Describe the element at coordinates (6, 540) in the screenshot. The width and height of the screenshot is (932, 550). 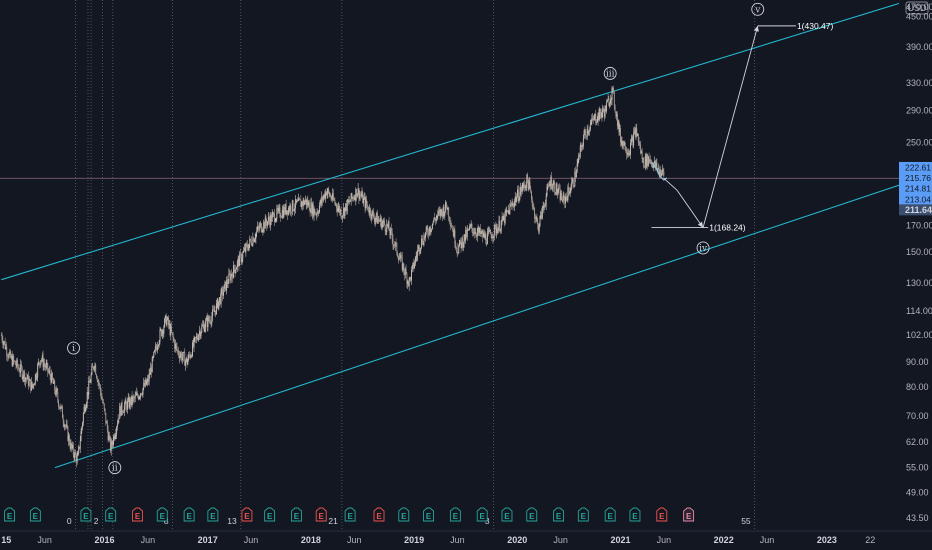
I see `time-tick-label: 15` at that location.